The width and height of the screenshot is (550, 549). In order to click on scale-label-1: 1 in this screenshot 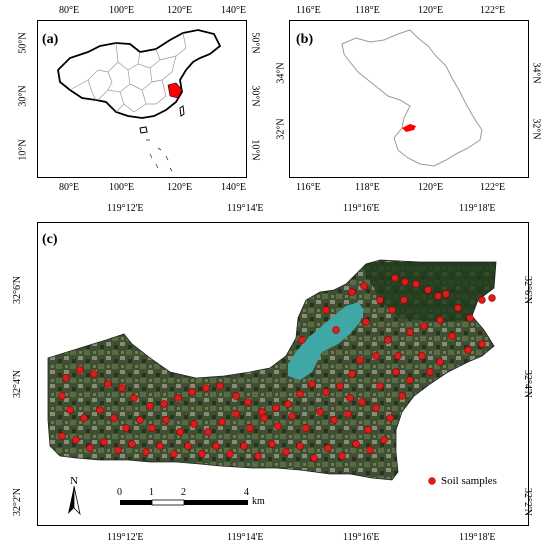, I will do `click(151, 492)`.